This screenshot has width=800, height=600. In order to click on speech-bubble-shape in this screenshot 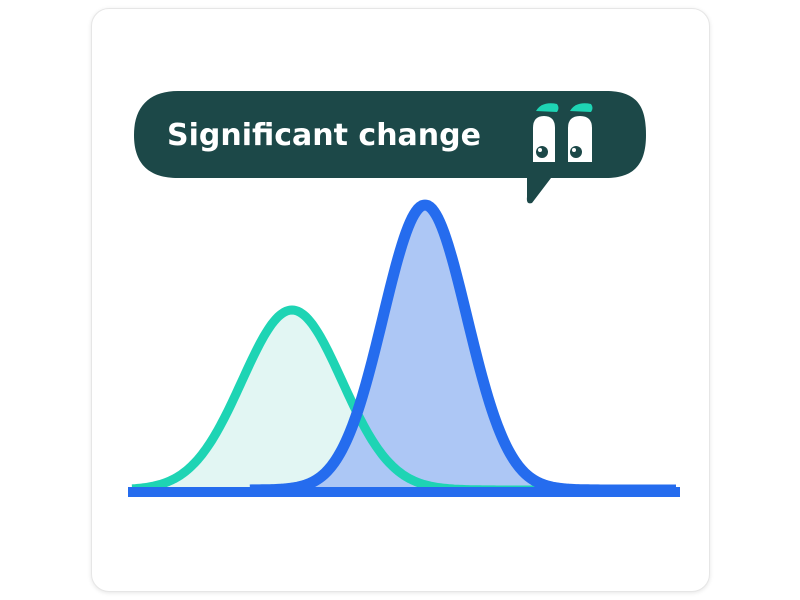, I will do `click(390, 147)`.